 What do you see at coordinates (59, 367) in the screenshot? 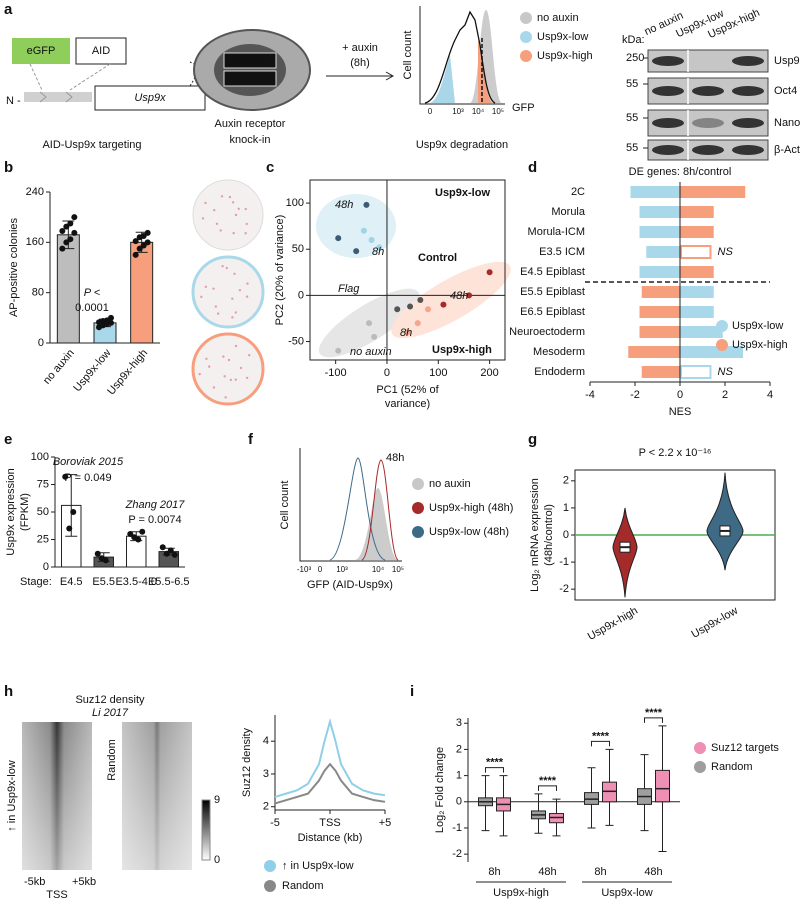
I see `x-tick-label: no auxin` at bounding box center [59, 367].